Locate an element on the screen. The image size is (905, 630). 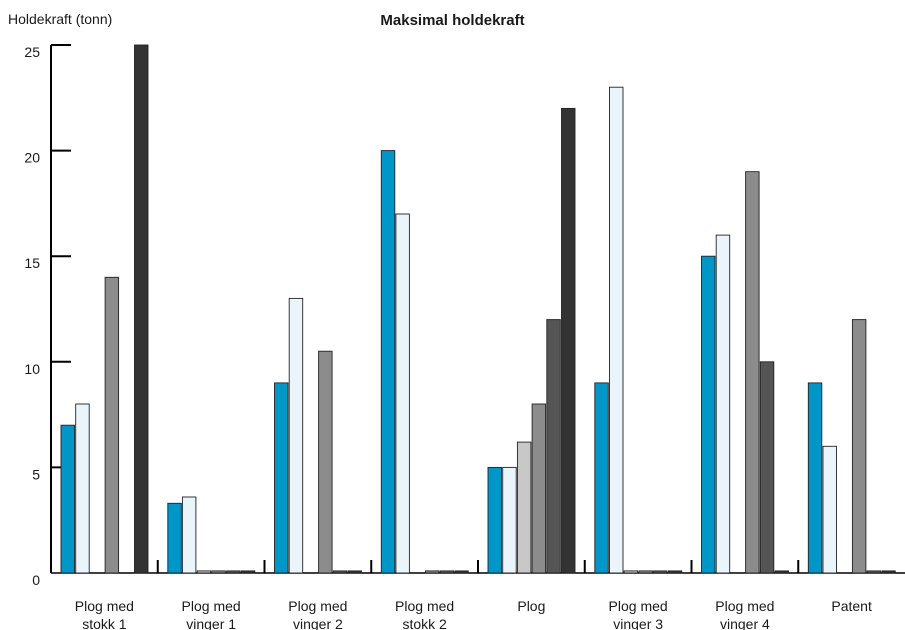
y-axis-label: Holdekraft (tonn) is located at coordinates (60, 19).